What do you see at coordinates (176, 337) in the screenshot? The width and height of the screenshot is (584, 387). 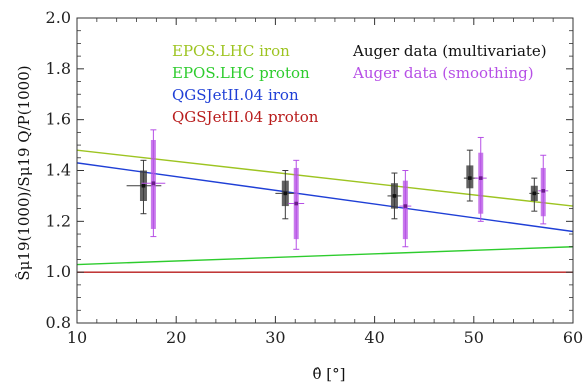 I see `x-tick-label: 20` at bounding box center [176, 337].